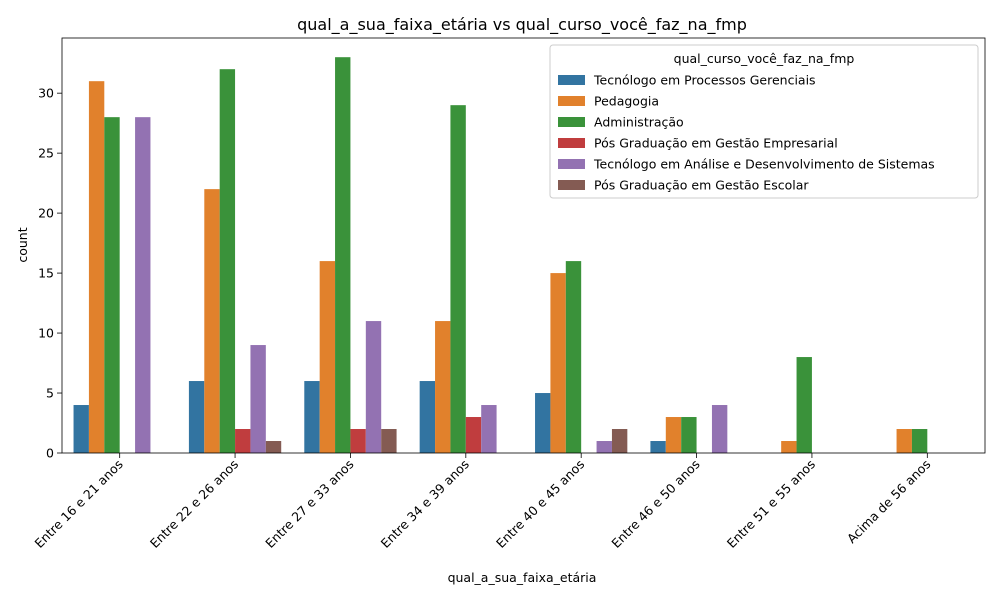 Image resolution: width=1000 pixels, height=604 pixels. Describe the element at coordinates (50, 453) in the screenshot. I see `y-tick-label: 0` at that location.